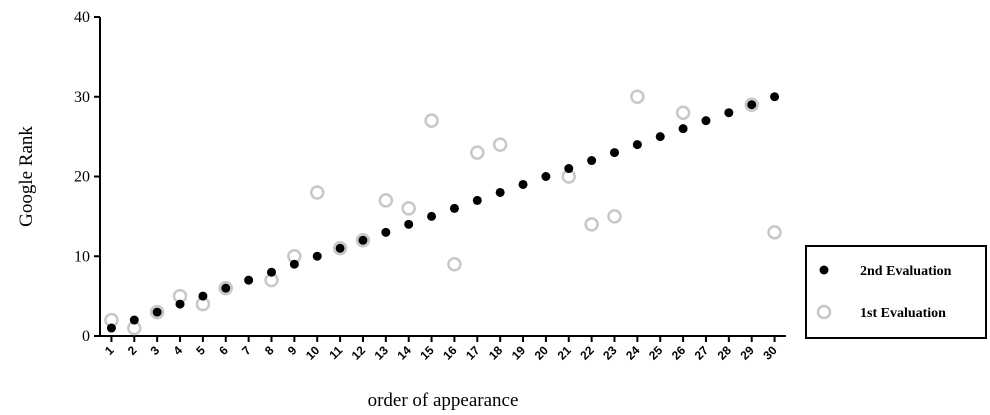 The image size is (990, 415). I want to click on x-tick-label: 19, so click(519, 353).